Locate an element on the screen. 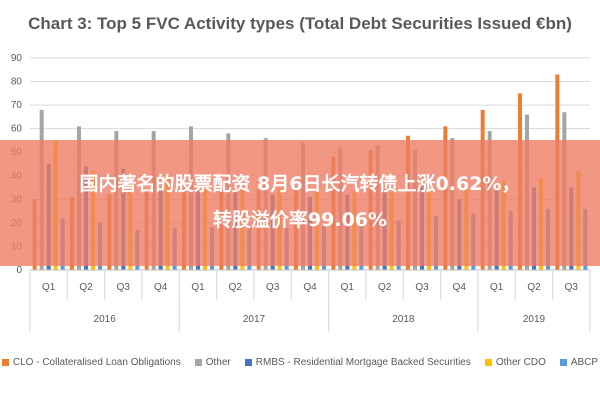  y-tick-label: 0 is located at coordinates (19, 270).